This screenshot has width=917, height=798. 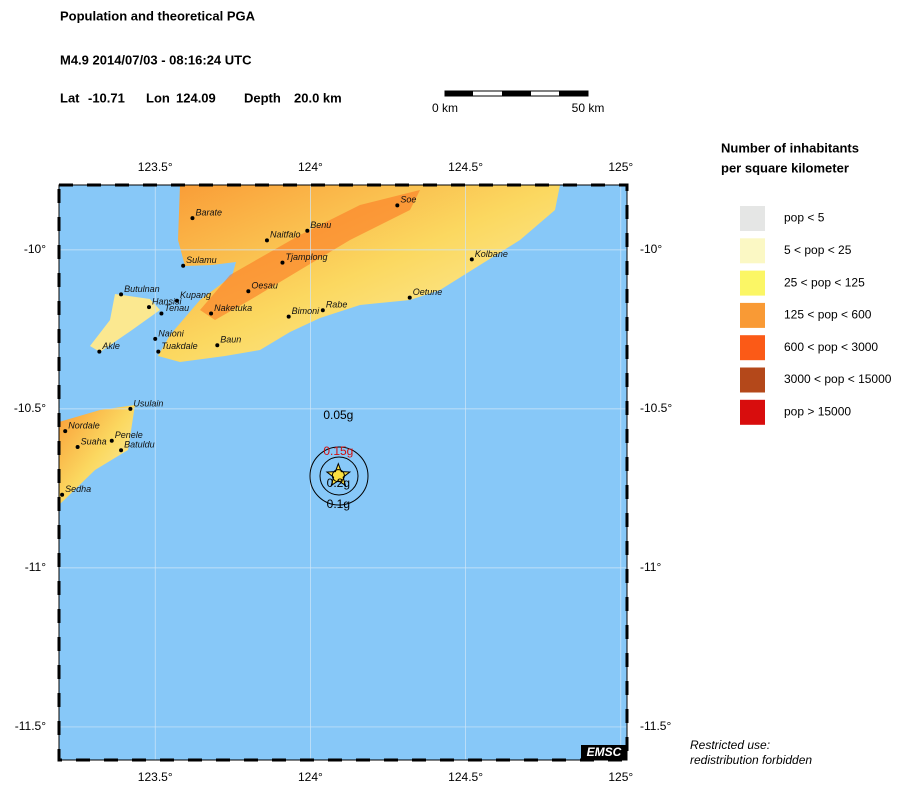 I want to click on scale-bar: 0 km 50 km, so click(x=518, y=102).